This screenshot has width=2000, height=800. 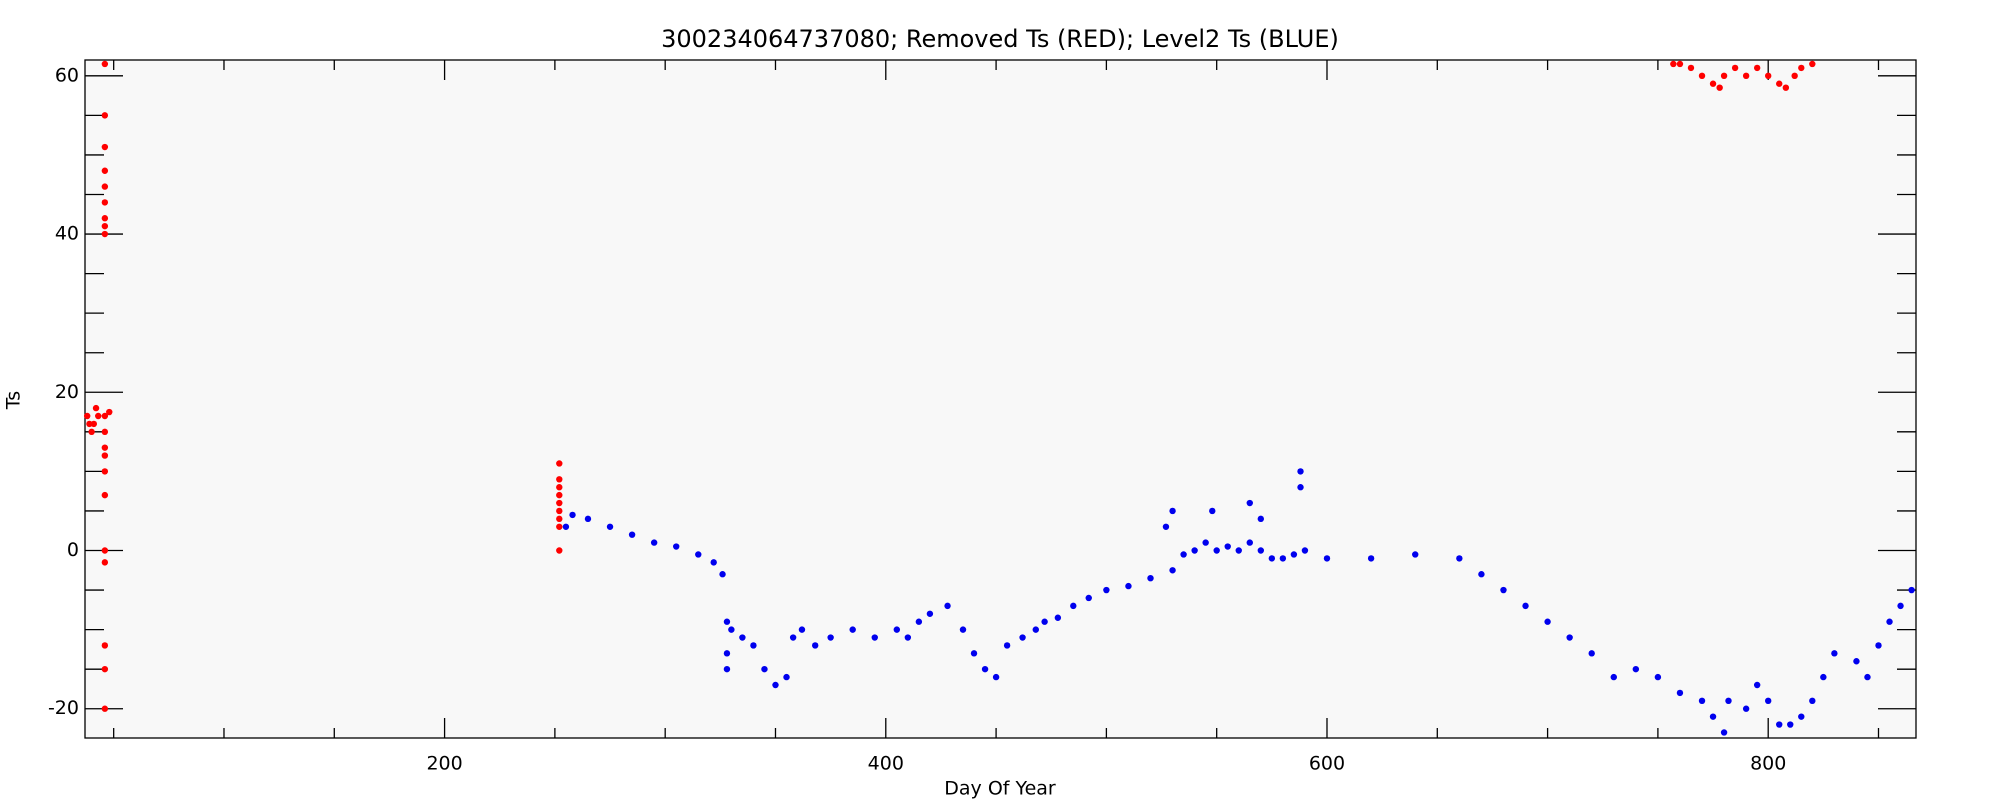 What do you see at coordinates (1327, 764) in the screenshot?
I see `x-tick-label: 600` at bounding box center [1327, 764].